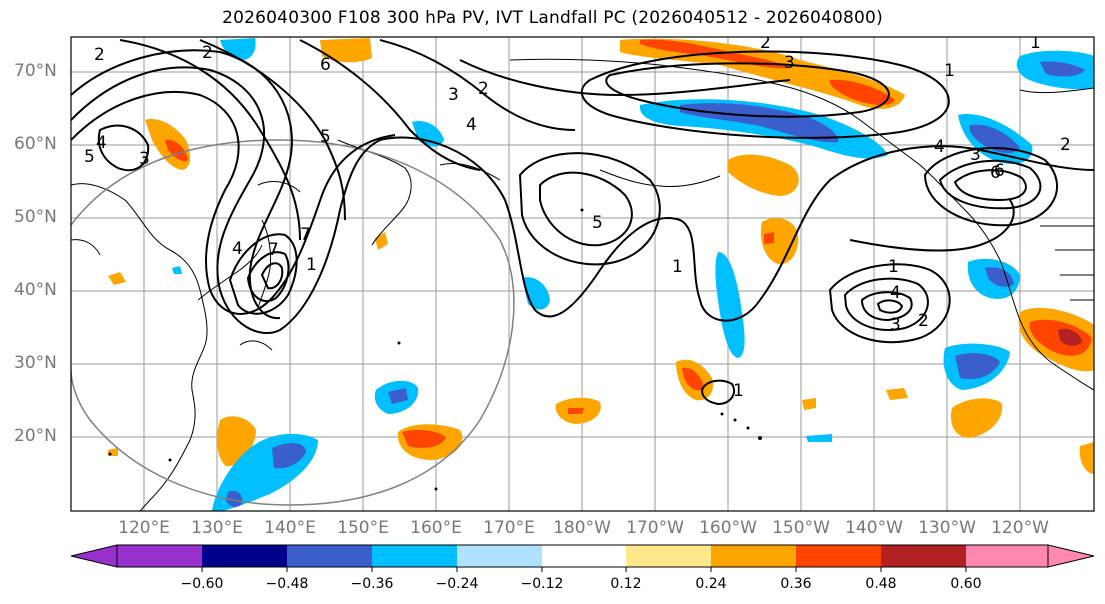 The image size is (1105, 604). What do you see at coordinates (542, 584) in the screenshot?
I see `colorbar-tick-label: −0.12` at bounding box center [542, 584].